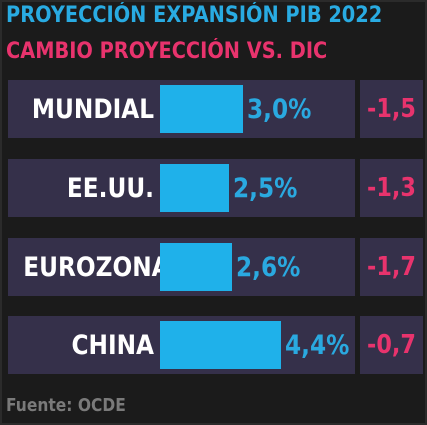  I want to click on category-label: EUROZONA, so click(96, 267).